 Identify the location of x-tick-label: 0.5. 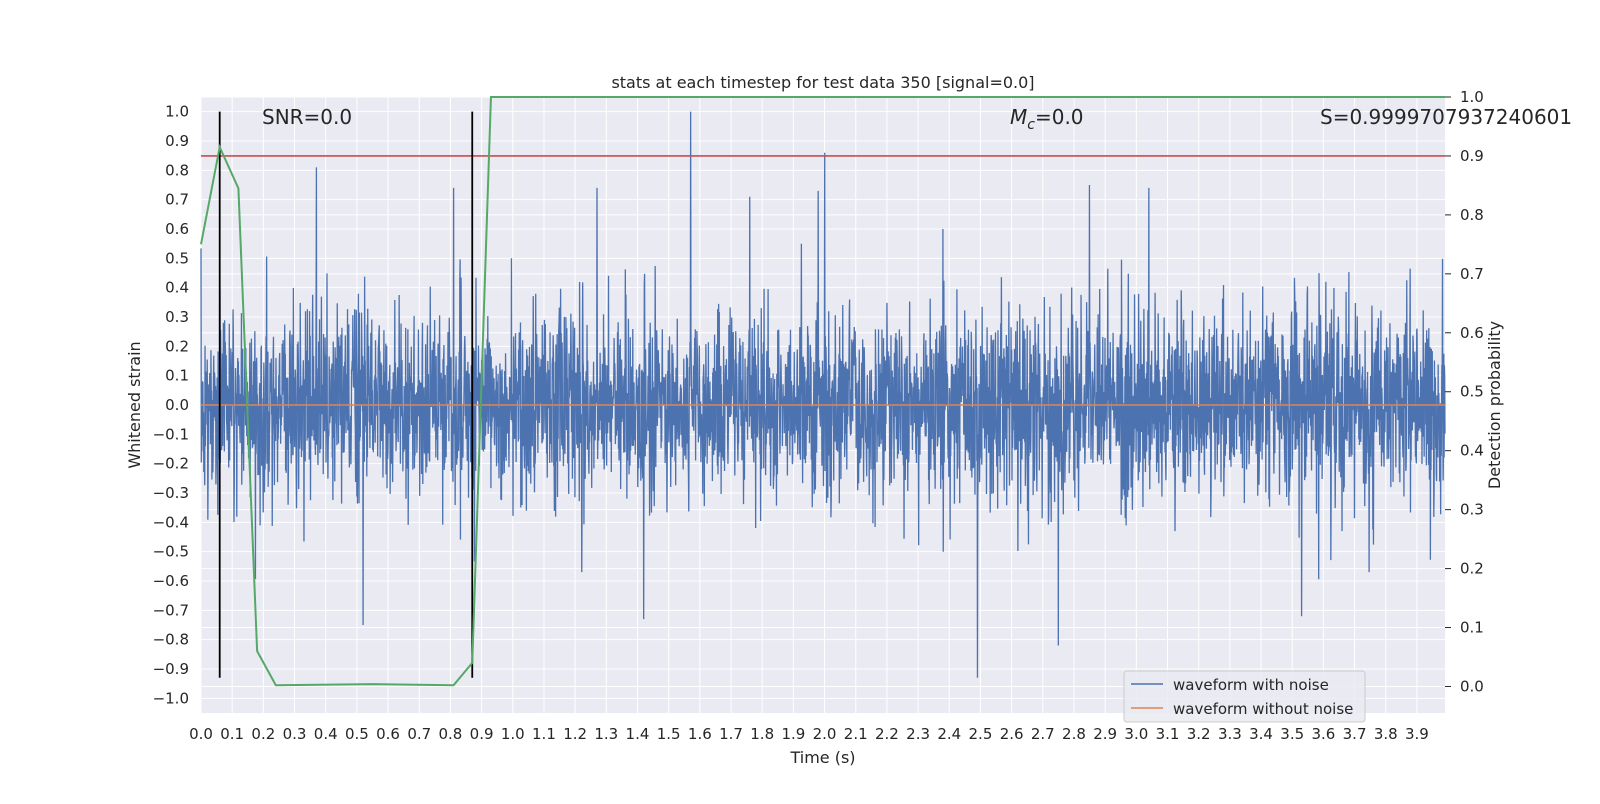
(357, 734).